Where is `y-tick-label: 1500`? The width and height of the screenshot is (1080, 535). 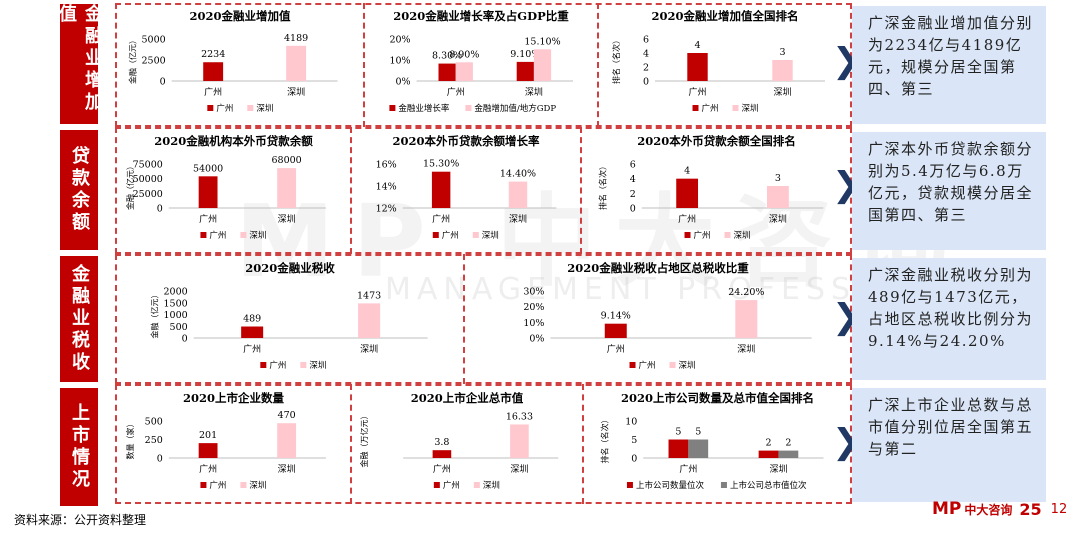
y-tick-label: 1500 is located at coordinates (175, 303).